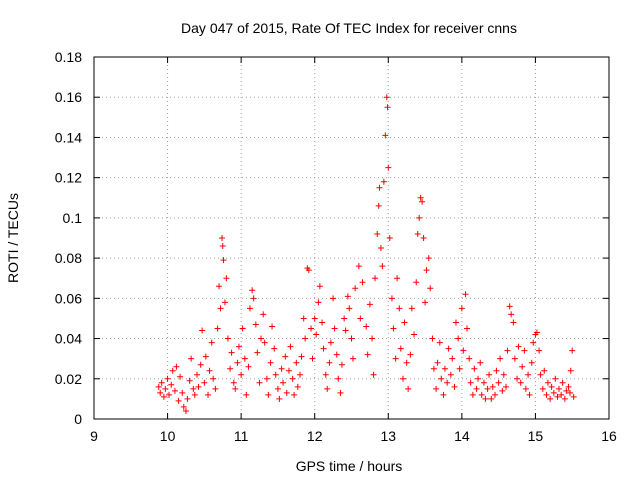 The width and height of the screenshot is (640, 480). What do you see at coordinates (13, 238) in the screenshot?
I see `y-axis-label: ROTI / TECUs` at bounding box center [13, 238].